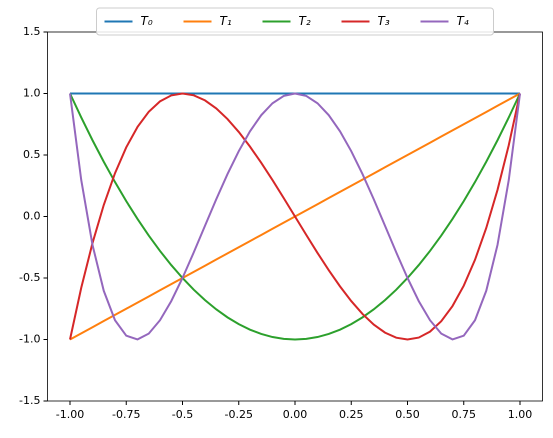  Describe the element at coordinates (32, 154) in the screenshot. I see `y-tick-label: 0.5` at that location.